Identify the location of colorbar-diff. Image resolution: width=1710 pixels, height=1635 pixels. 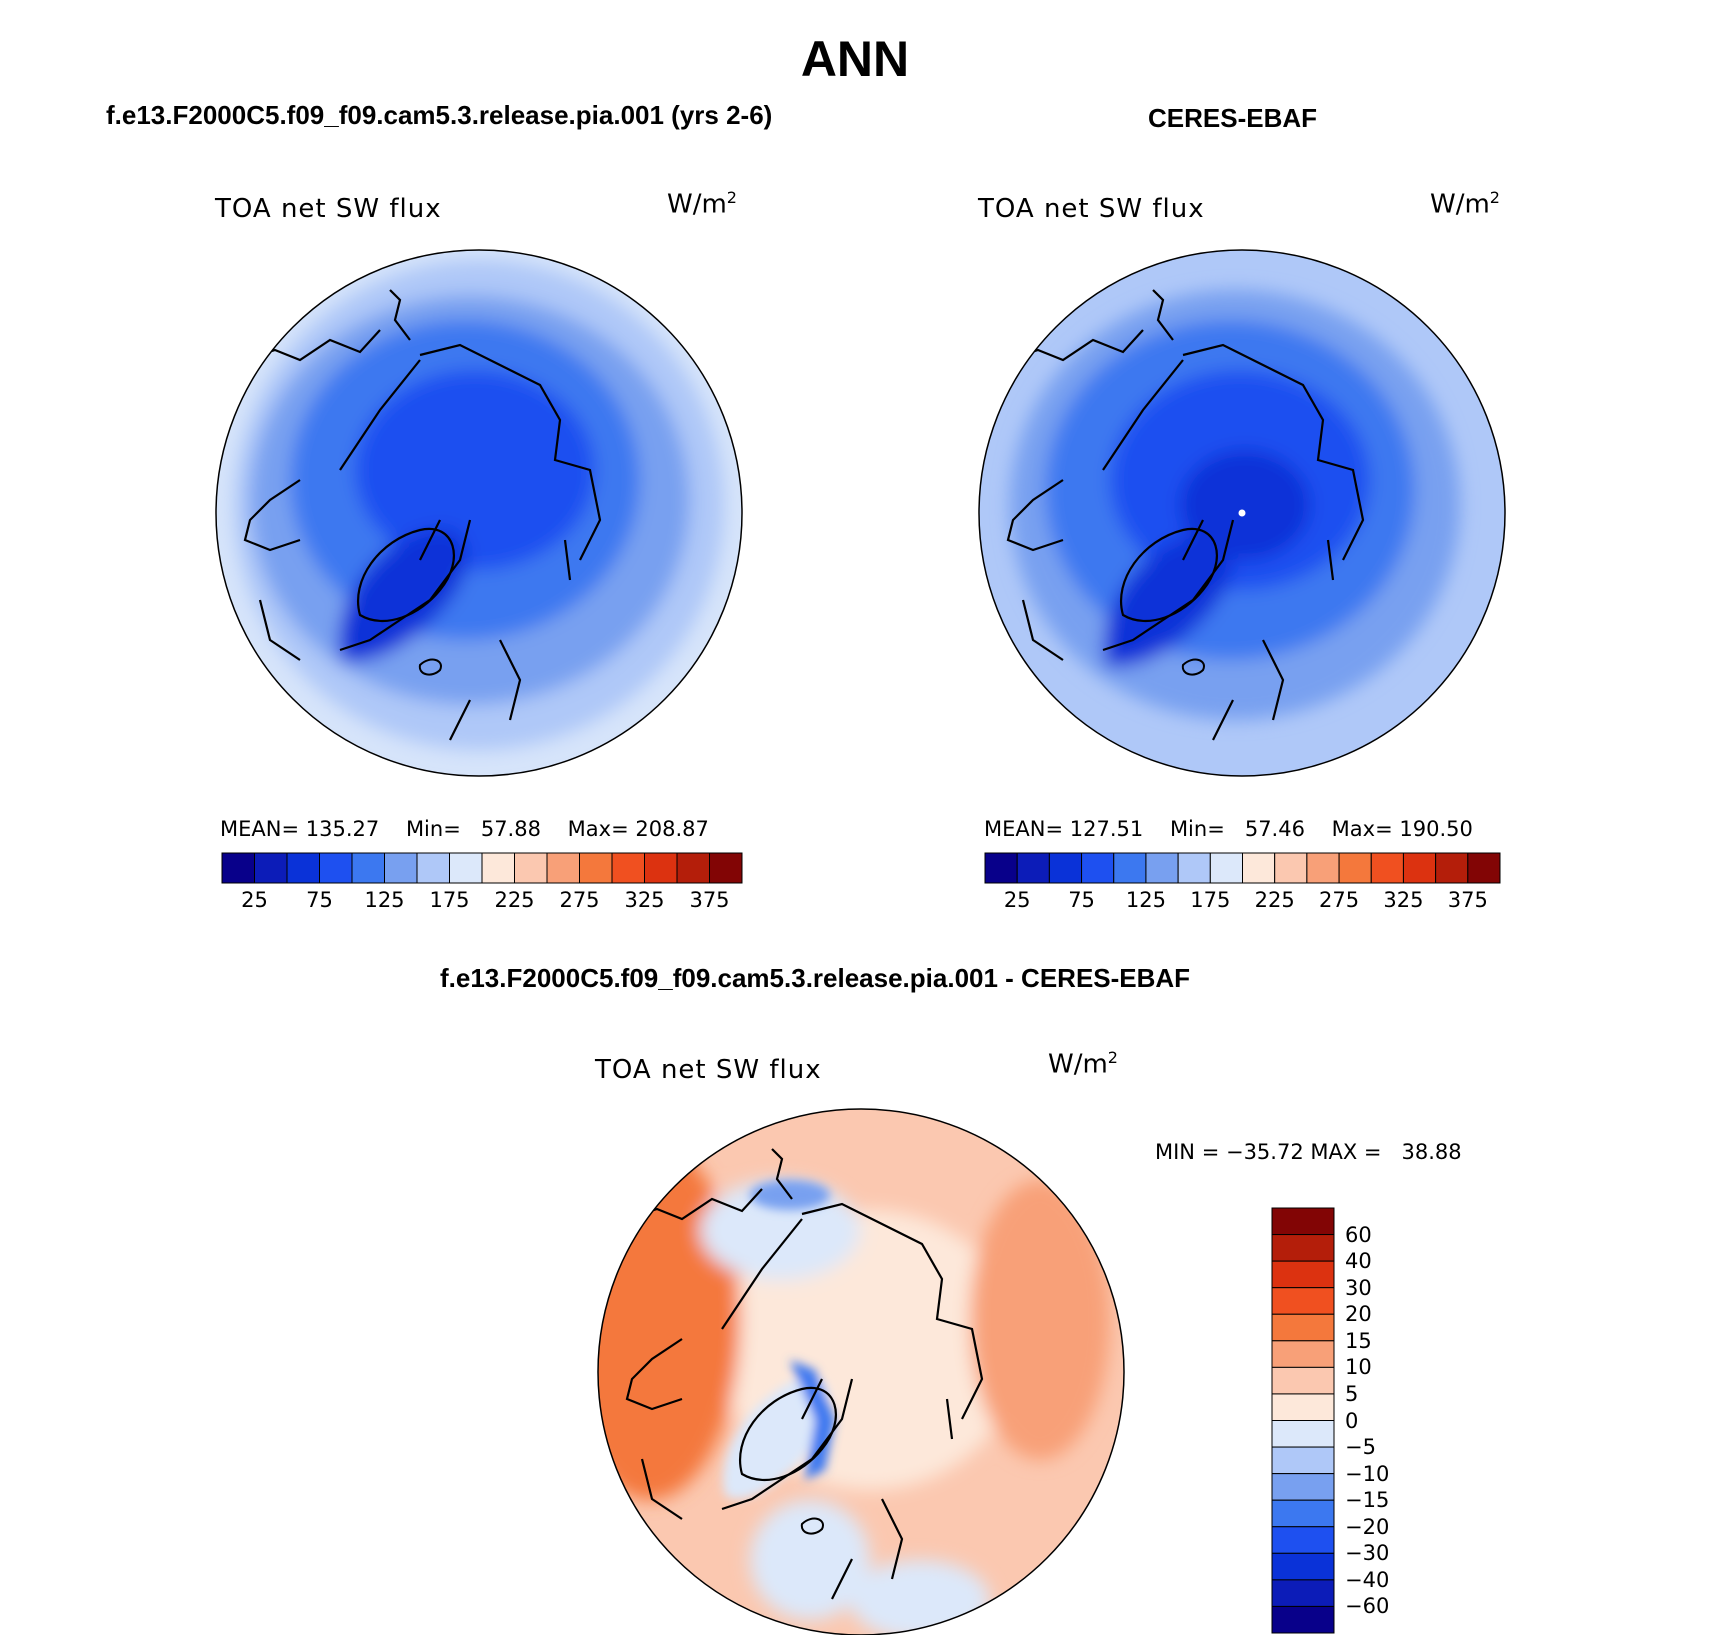
(1303, 1420).